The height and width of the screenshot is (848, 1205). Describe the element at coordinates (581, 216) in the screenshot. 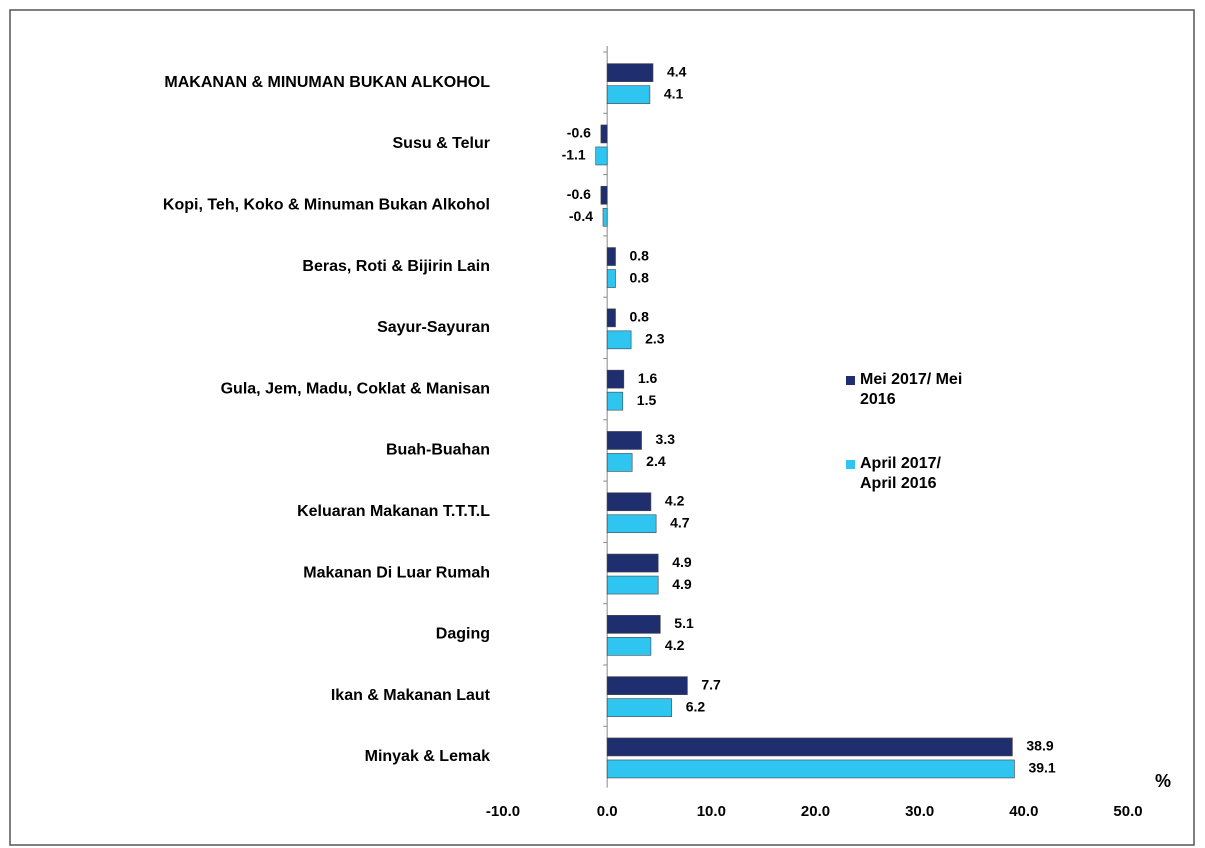

I see `value-label: -0.4` at that location.